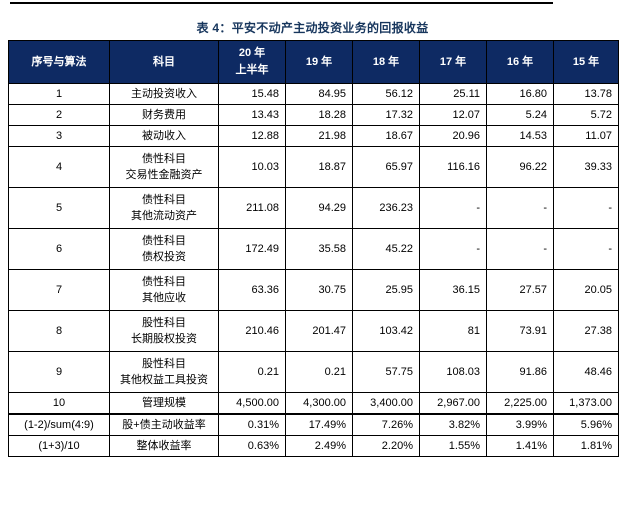 The height and width of the screenshot is (511, 624). I want to click on value-cell: 2,225.00, so click(520, 403).